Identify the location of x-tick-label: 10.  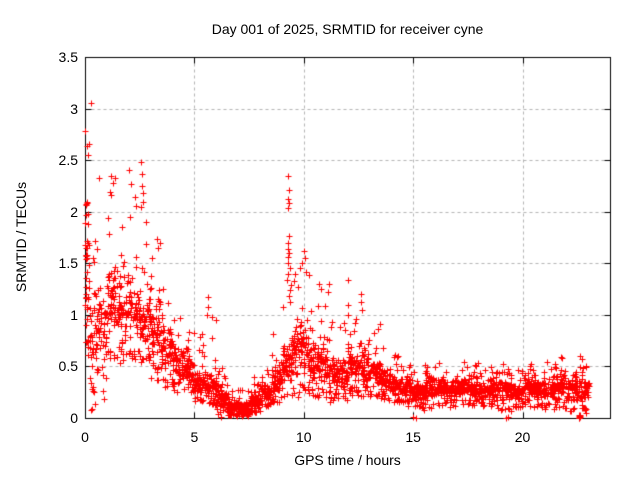
(303, 437).